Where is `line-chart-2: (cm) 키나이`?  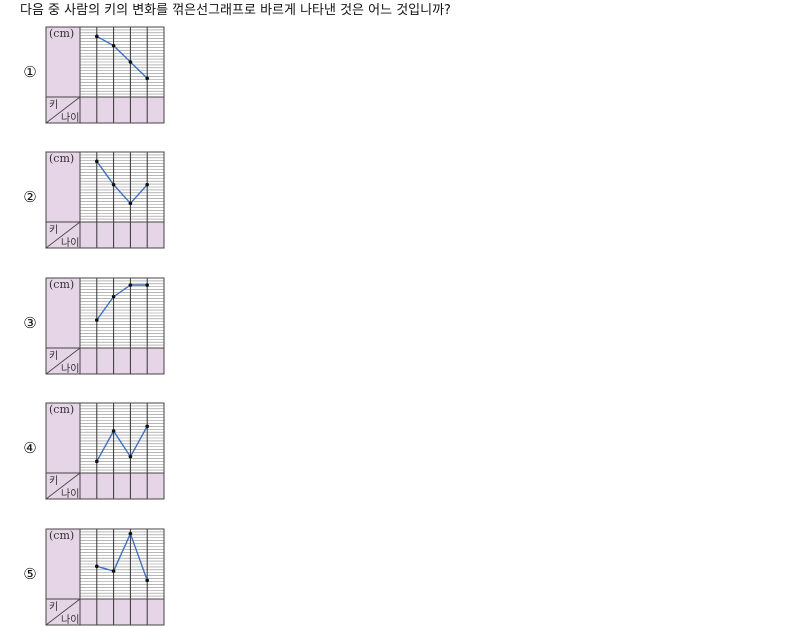 line-chart-2: (cm) 키나이 is located at coordinates (105, 200).